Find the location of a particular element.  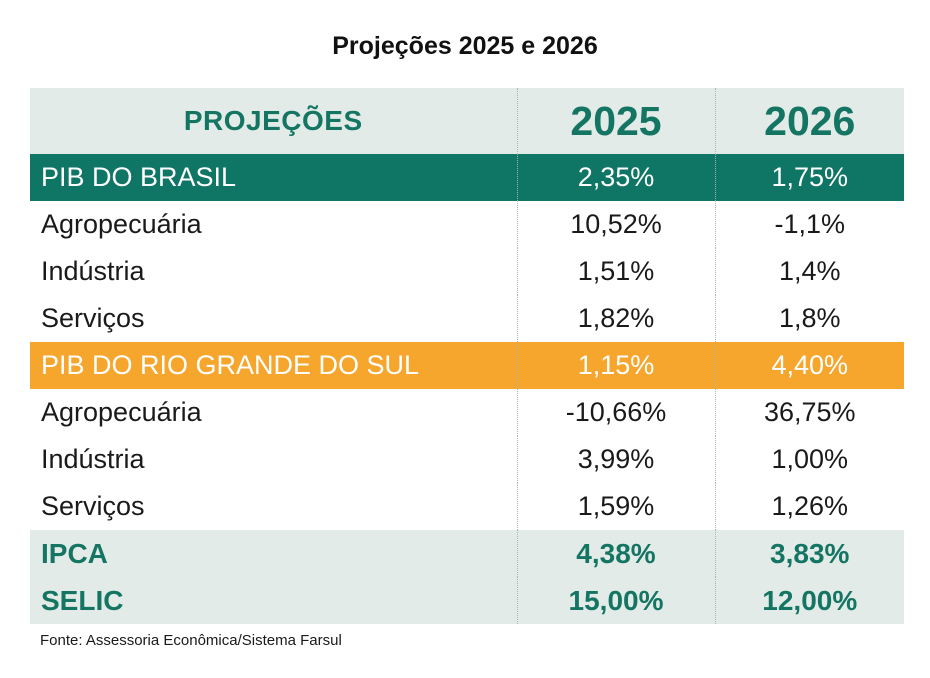

value-2026: 1,26% is located at coordinates (810, 506).